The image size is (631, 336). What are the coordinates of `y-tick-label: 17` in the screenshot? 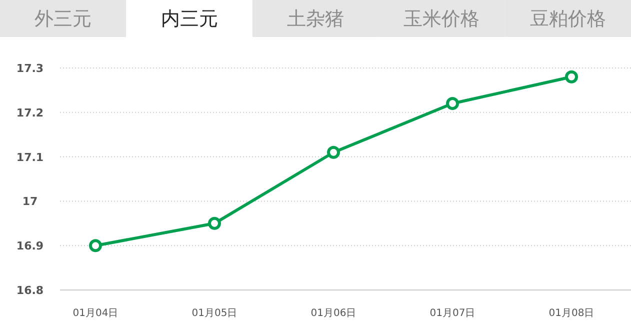 It's located at (30, 201).